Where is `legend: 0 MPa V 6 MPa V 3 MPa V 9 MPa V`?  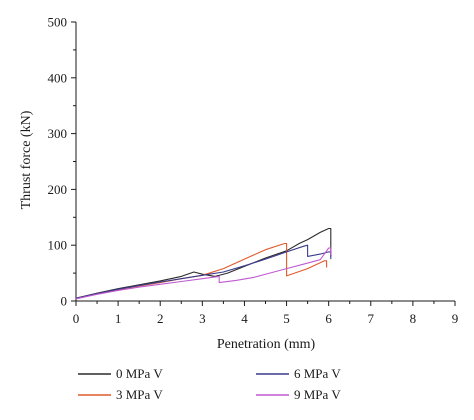
legend: 0 MPa V 6 MPa V 3 MPa V 9 MPa V is located at coordinates (209, 384).